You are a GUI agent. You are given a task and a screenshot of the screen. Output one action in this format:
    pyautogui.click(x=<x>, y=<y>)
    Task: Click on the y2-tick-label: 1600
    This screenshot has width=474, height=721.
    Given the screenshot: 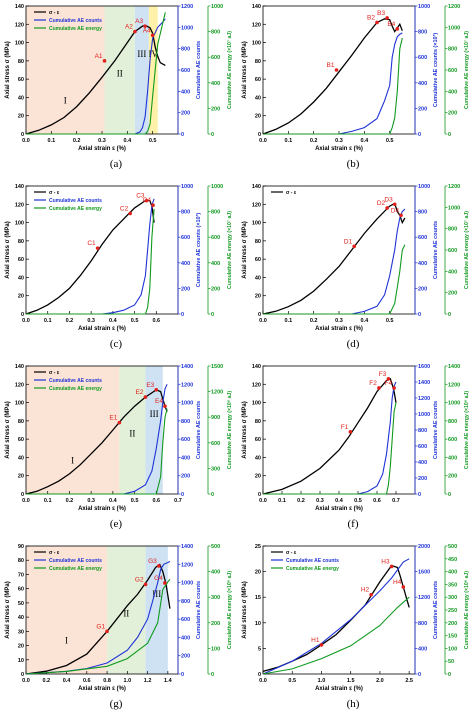 What is the action you would take?
    pyautogui.click(x=424, y=367)
    